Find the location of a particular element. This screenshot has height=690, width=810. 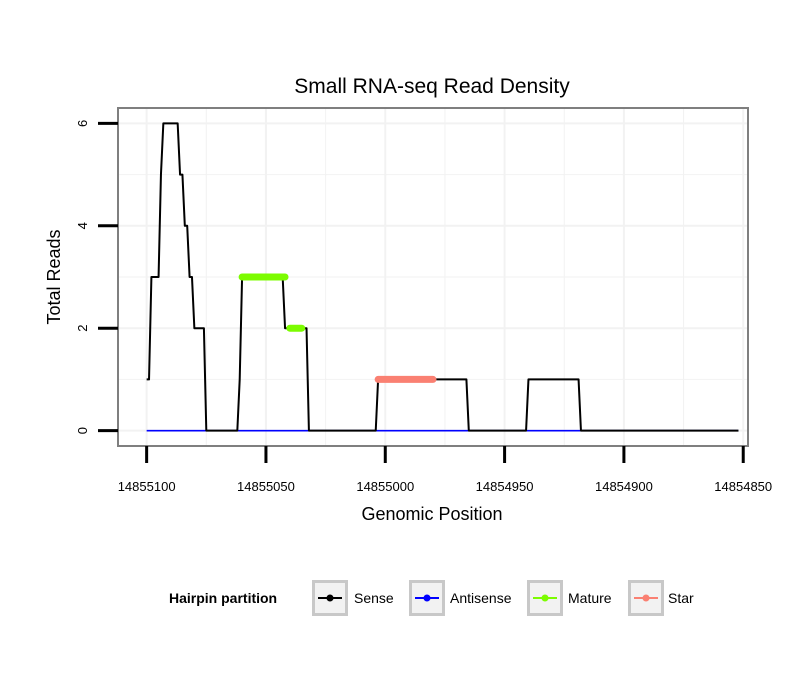

x-tick-label-0: 14855100 is located at coordinates (147, 486).